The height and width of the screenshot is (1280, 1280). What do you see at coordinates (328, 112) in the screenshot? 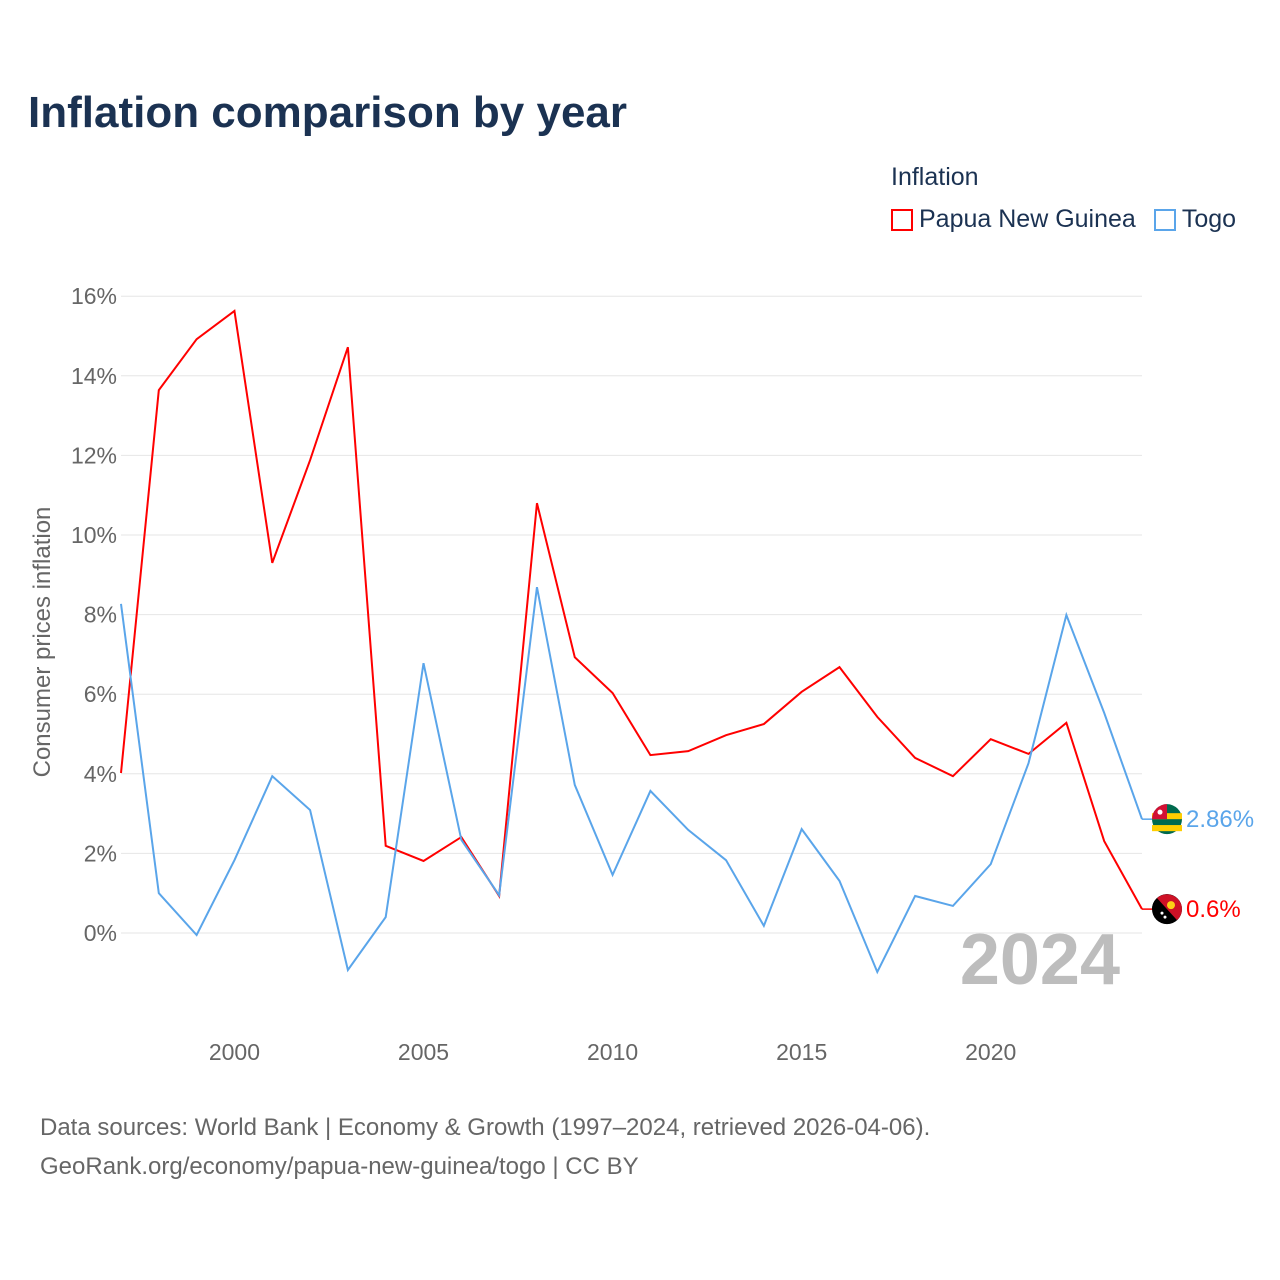
I see `chart-title: Inflation comparison by year` at bounding box center [328, 112].